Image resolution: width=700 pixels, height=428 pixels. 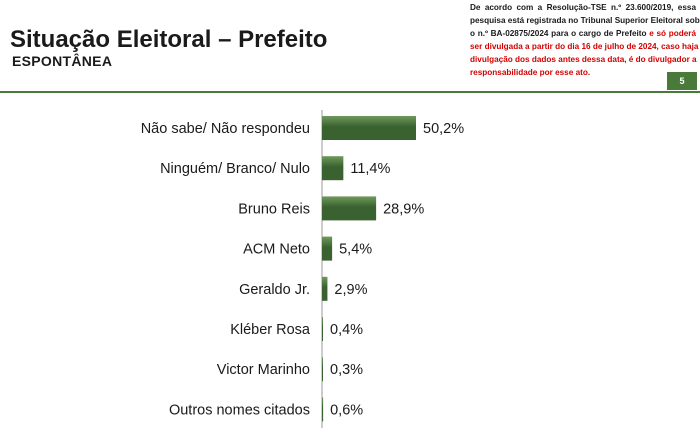 What do you see at coordinates (403, 209) in the screenshot?
I see `value-label: 28,9%` at bounding box center [403, 209].